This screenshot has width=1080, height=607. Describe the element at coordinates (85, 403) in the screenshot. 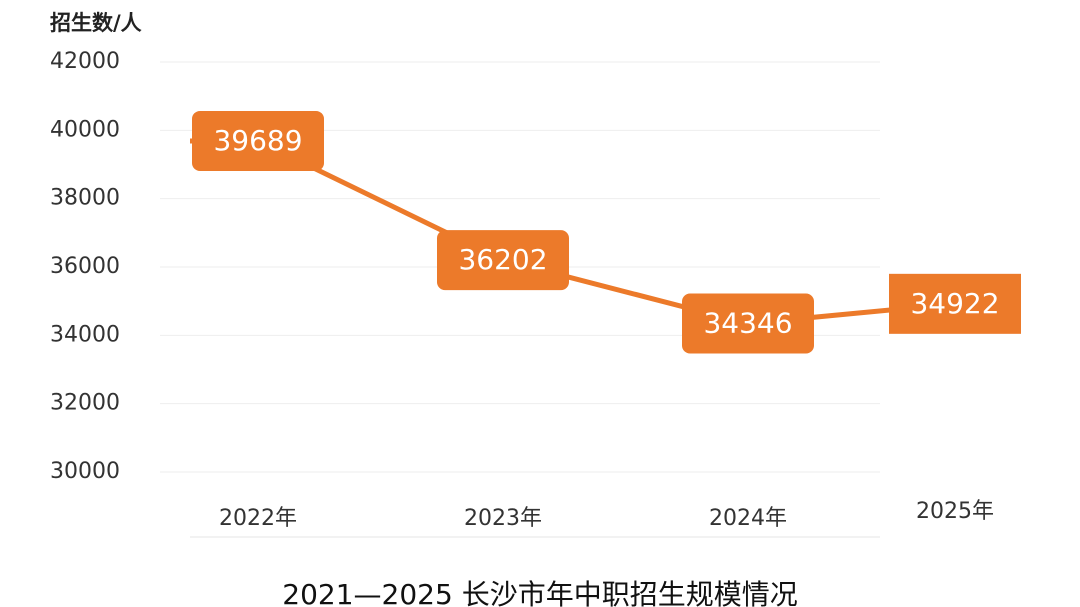

I see `y-tick-label: 32000` at that location.